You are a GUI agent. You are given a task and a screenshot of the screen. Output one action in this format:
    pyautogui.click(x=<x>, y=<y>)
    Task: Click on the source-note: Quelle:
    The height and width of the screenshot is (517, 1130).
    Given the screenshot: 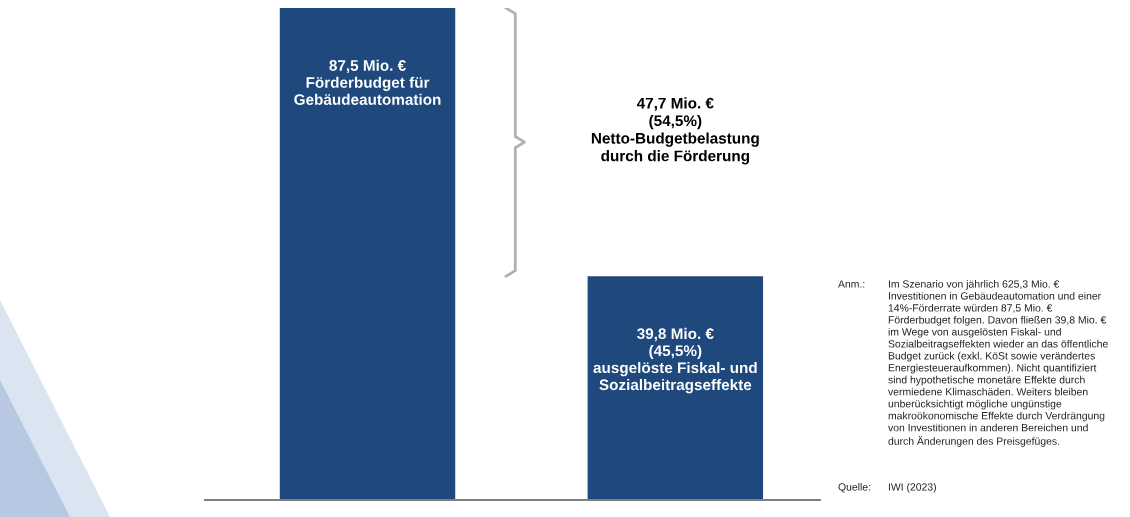 What is the action you would take?
    pyautogui.click(x=854, y=488)
    